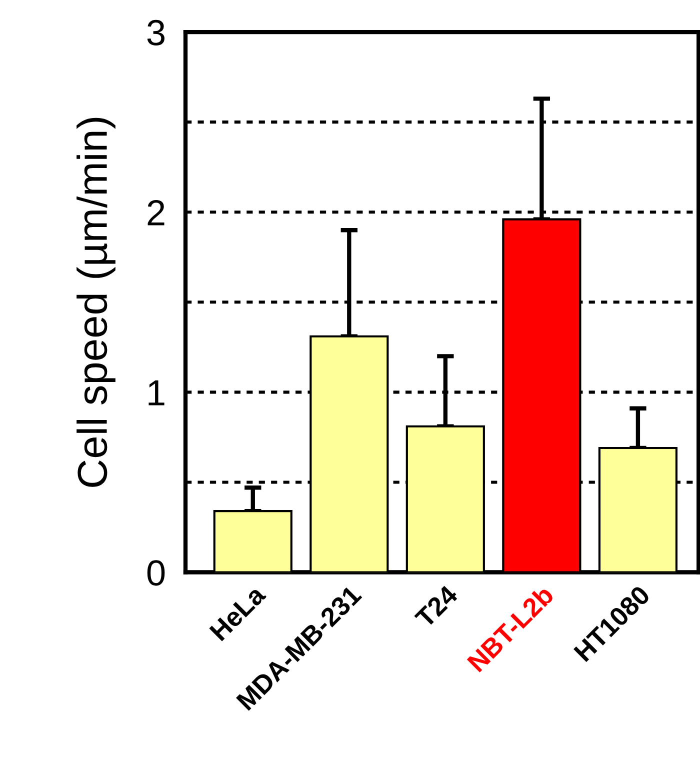 The image size is (700, 763). Describe the element at coordinates (156, 213) in the screenshot. I see `y-tick-label: 2` at that location.